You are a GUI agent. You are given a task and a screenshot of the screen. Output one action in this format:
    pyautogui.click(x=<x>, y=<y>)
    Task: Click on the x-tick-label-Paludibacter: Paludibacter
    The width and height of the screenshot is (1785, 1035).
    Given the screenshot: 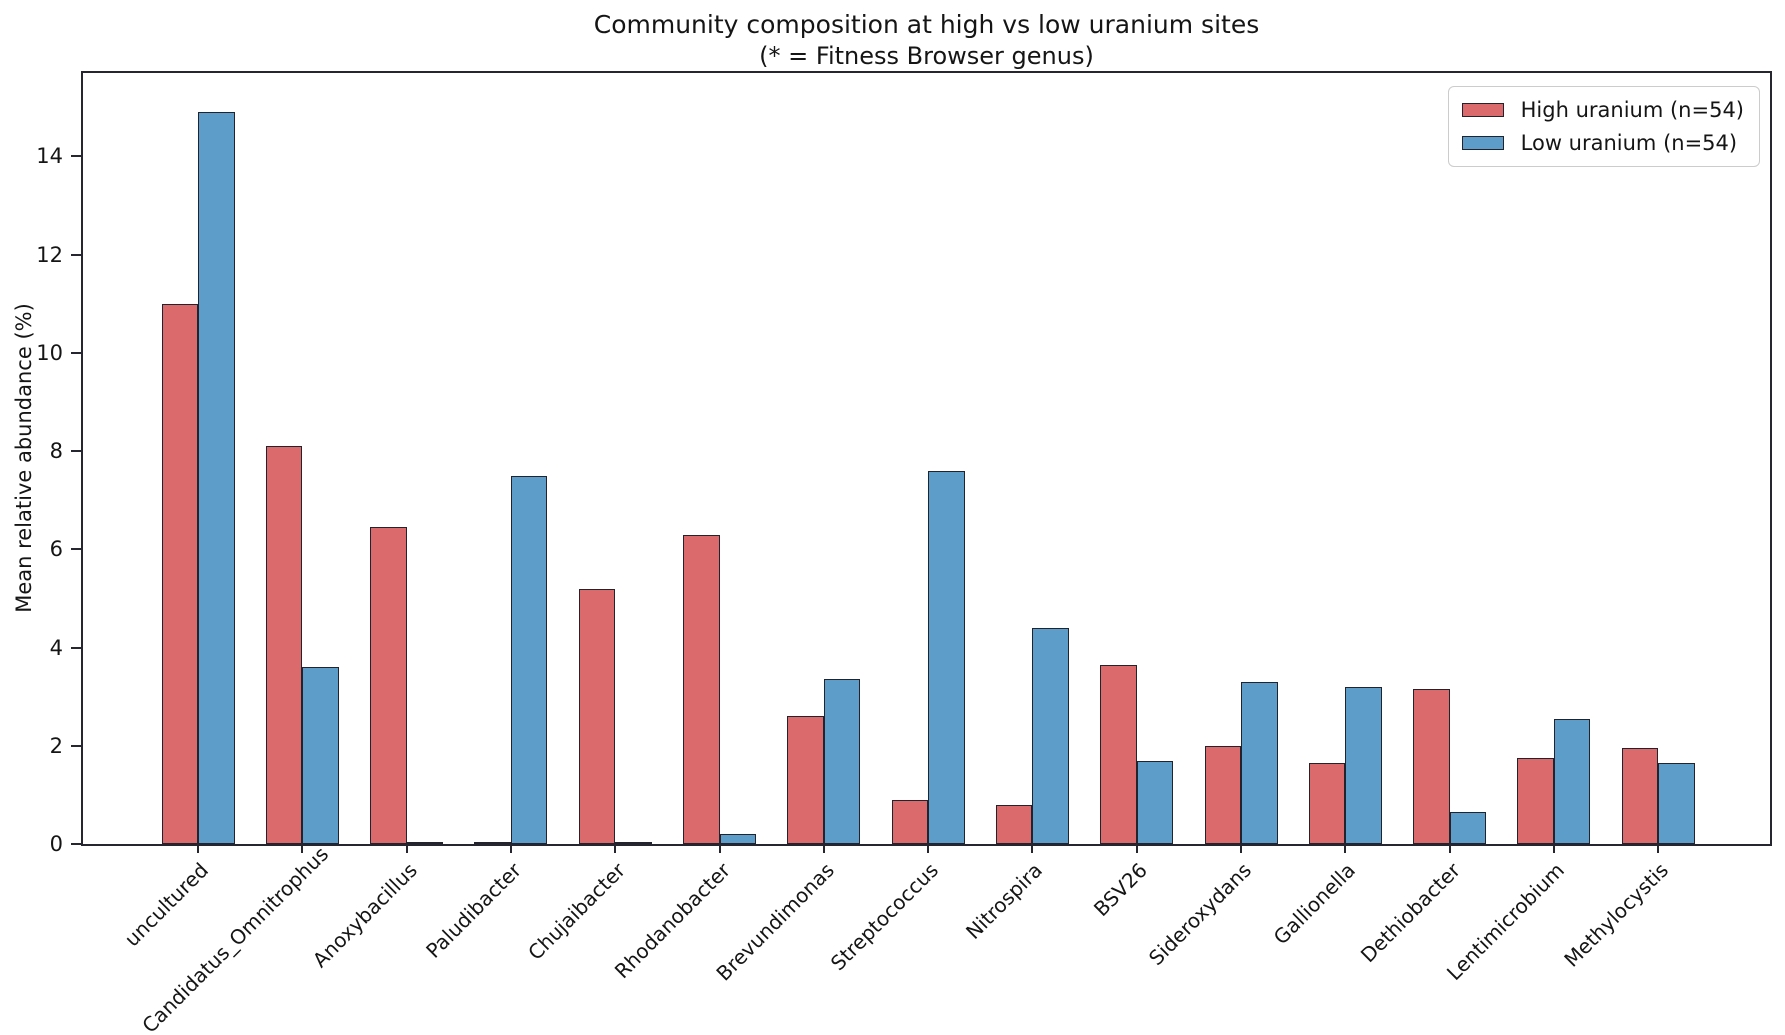 What is the action you would take?
    pyautogui.click(x=473, y=910)
    